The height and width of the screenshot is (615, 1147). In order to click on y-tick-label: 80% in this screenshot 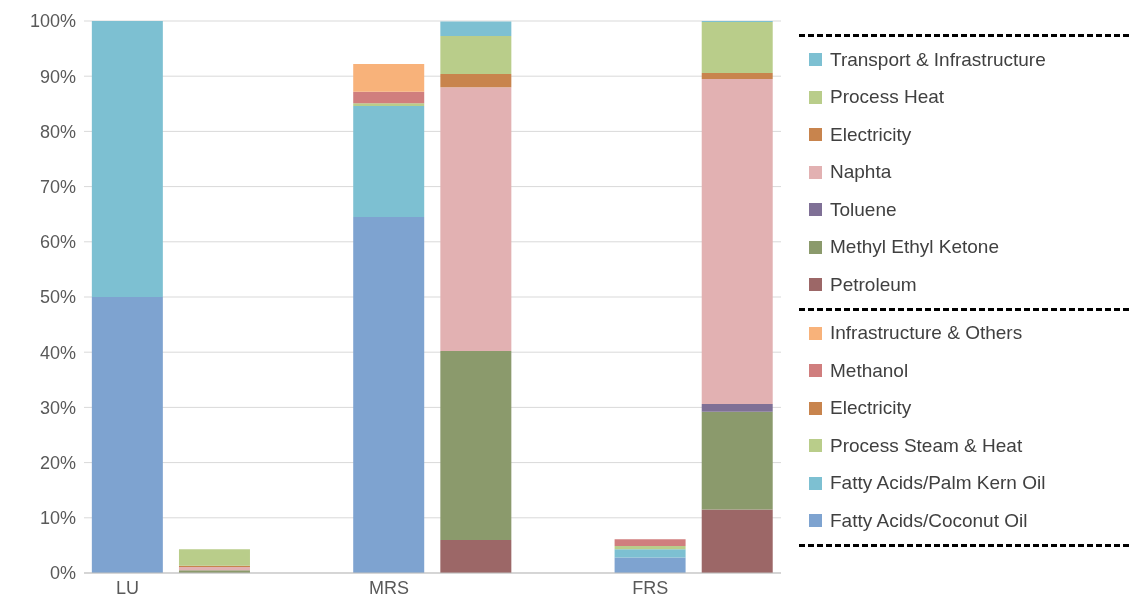, I will do `click(57, 131)`.